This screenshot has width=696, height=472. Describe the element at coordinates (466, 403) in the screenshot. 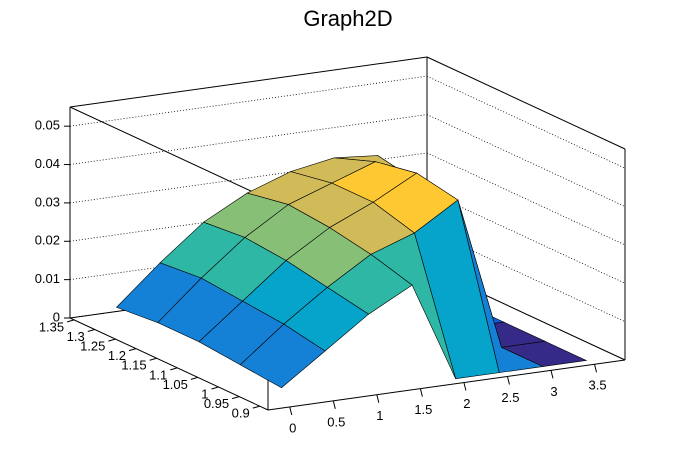

I see `x-tick-label: 2` at that location.